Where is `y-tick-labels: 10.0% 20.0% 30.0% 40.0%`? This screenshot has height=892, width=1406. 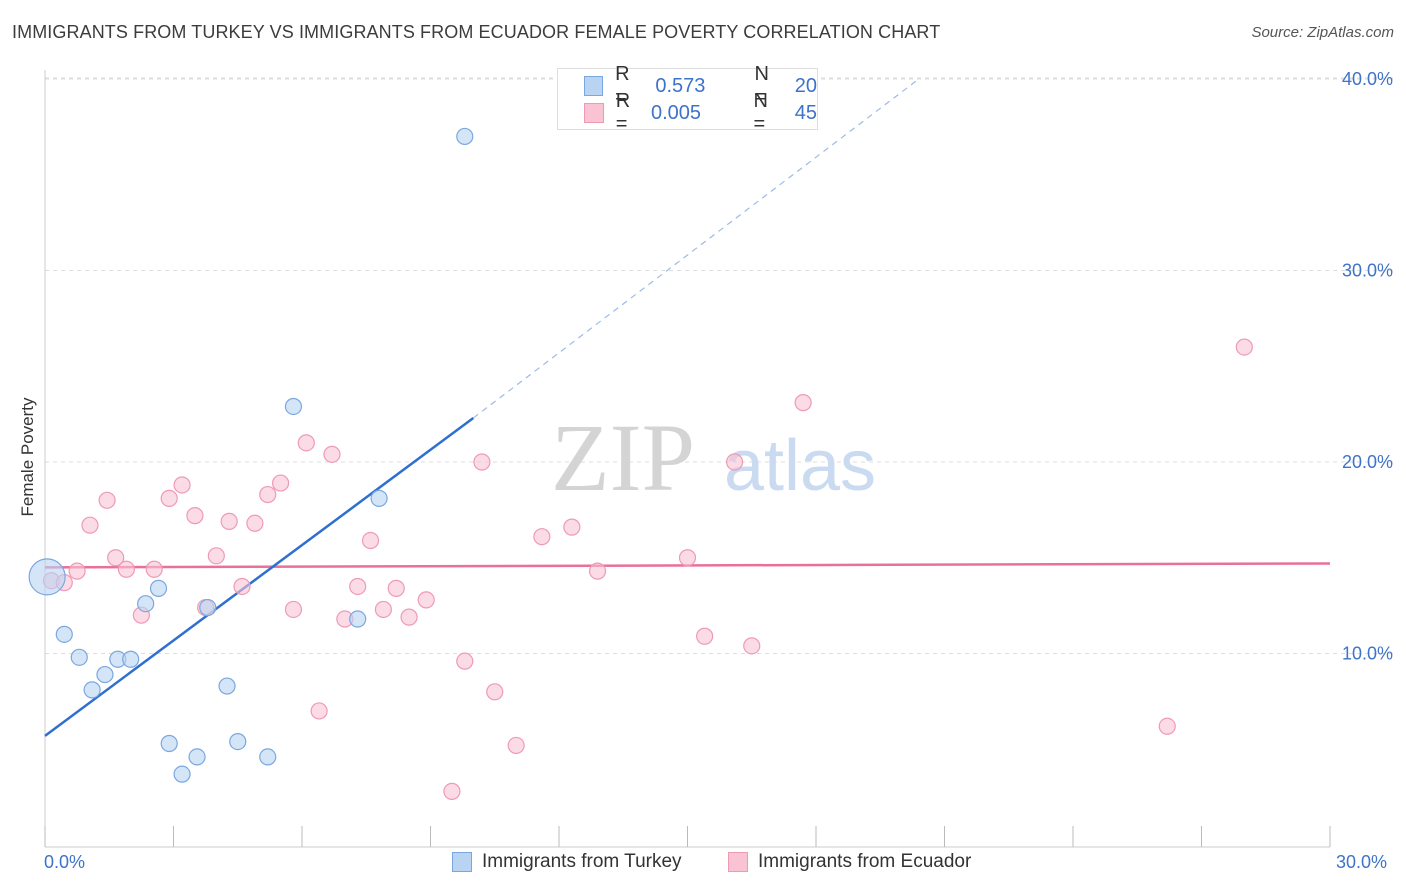
y-tick-labels: 10.0% 20.0% 30.0% 40.0% is located at coordinates (1367, 366).